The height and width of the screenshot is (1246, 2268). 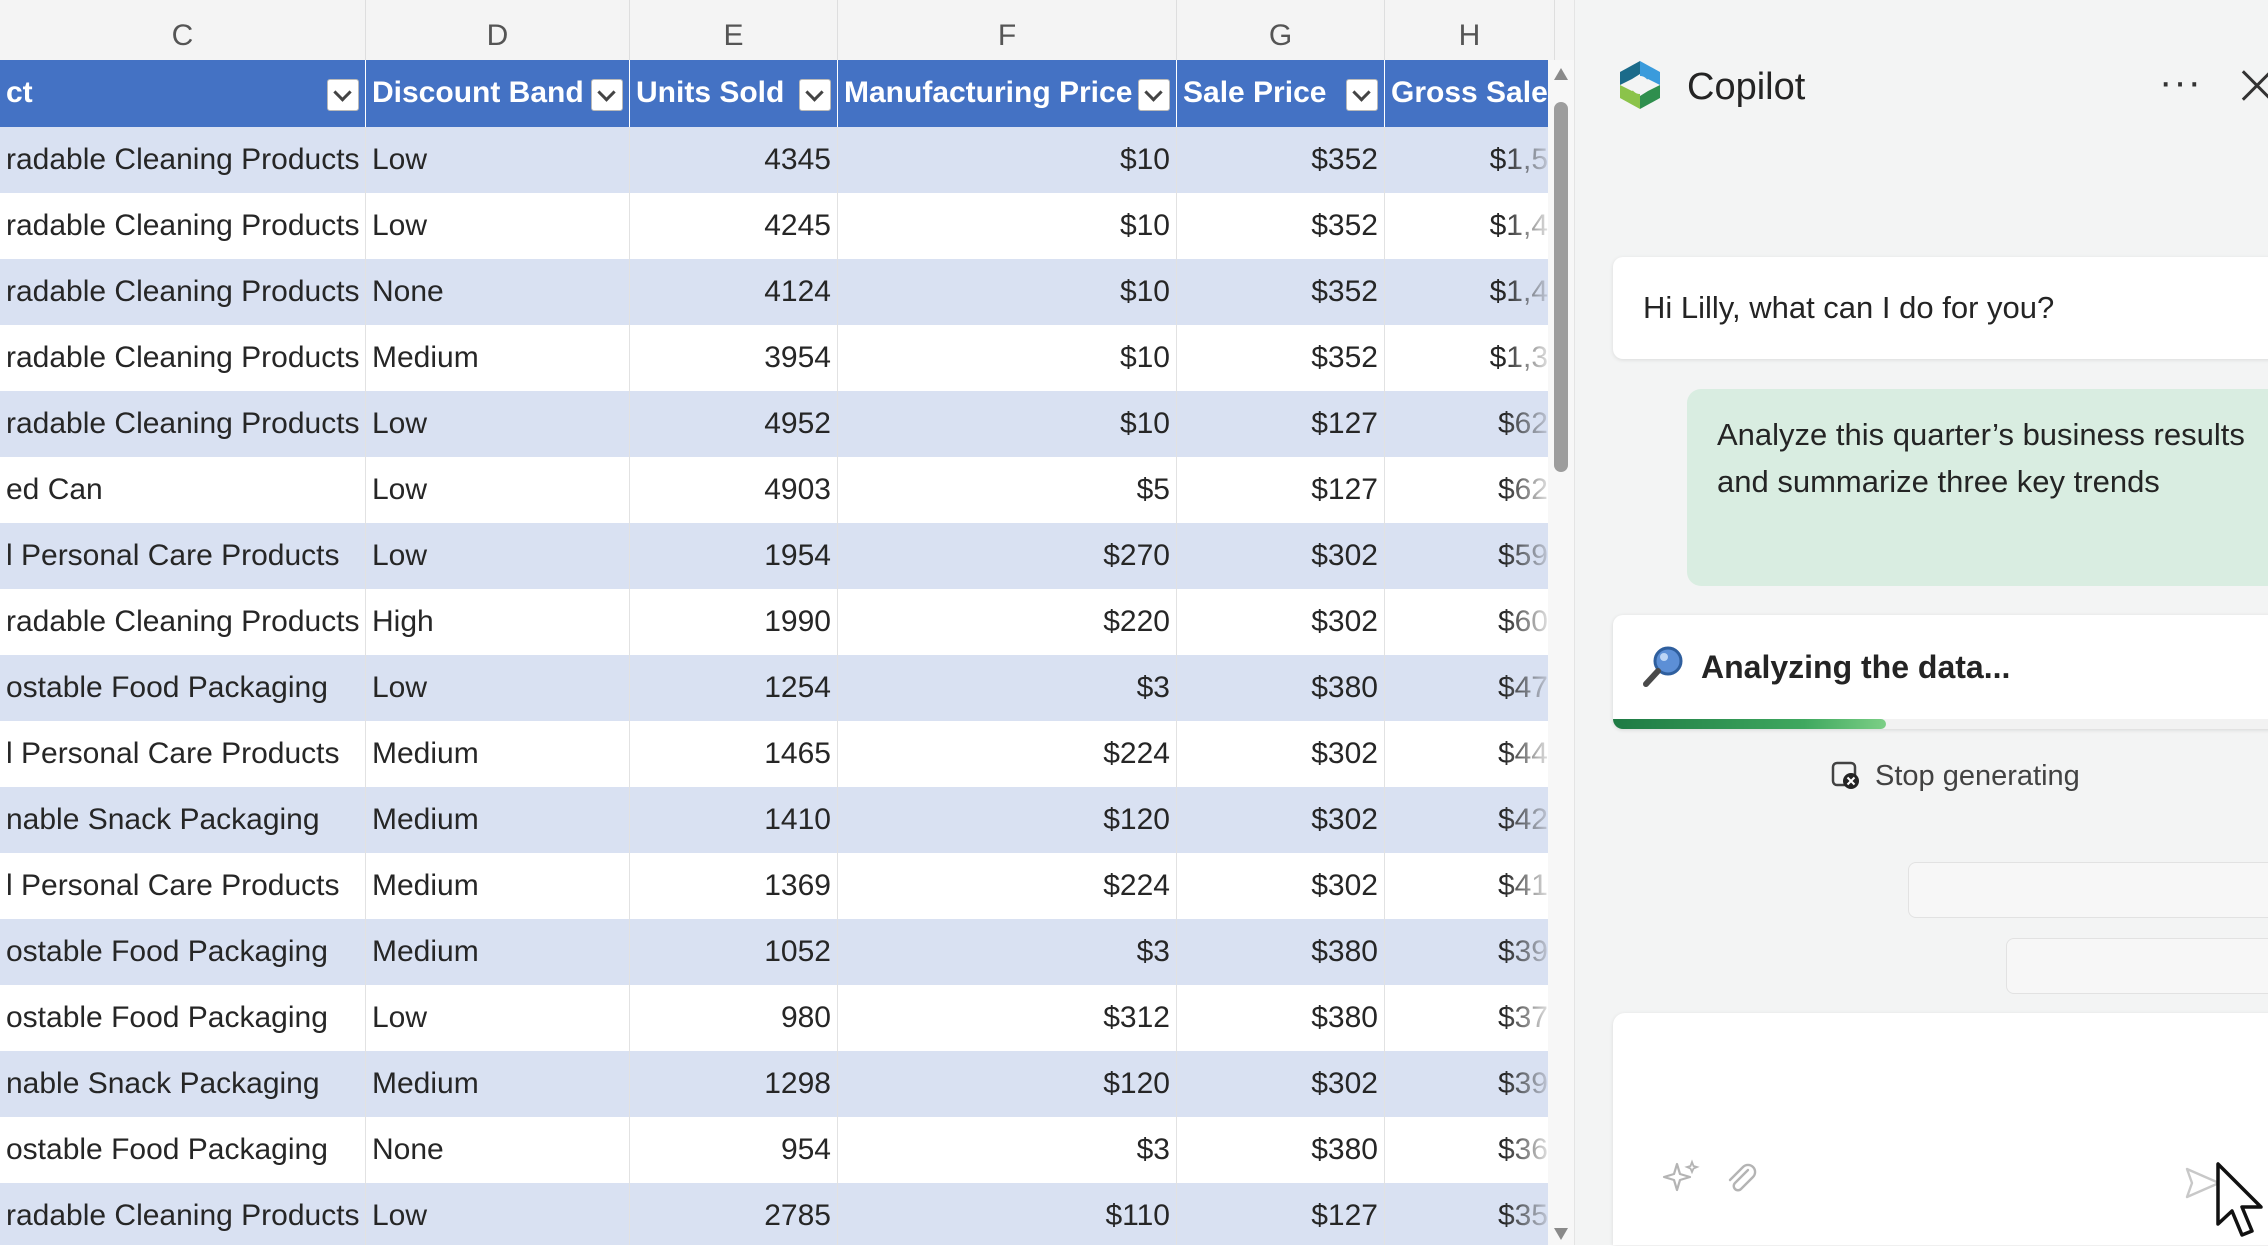 I want to click on column-letter-c: C, so click(x=183, y=30).